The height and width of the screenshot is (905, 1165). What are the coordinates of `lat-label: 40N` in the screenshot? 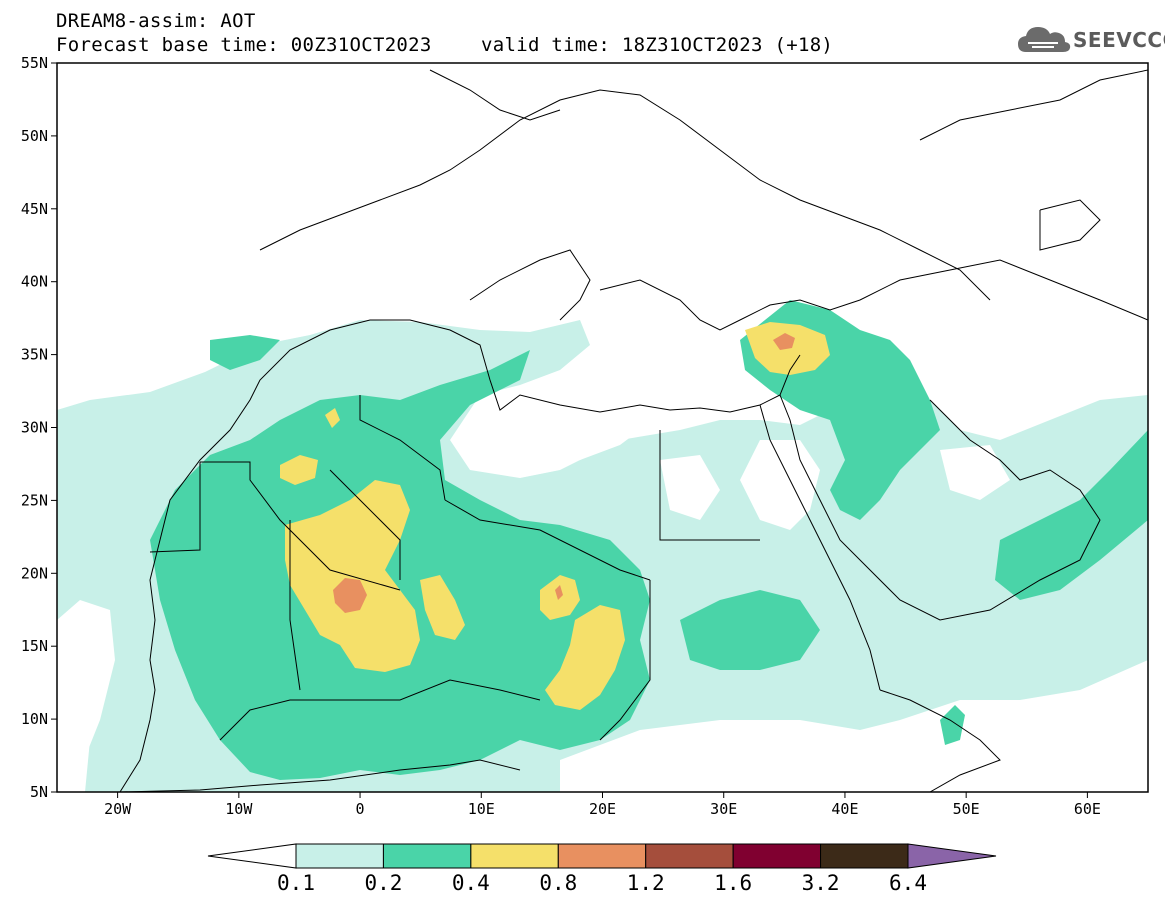 It's located at (34, 282).